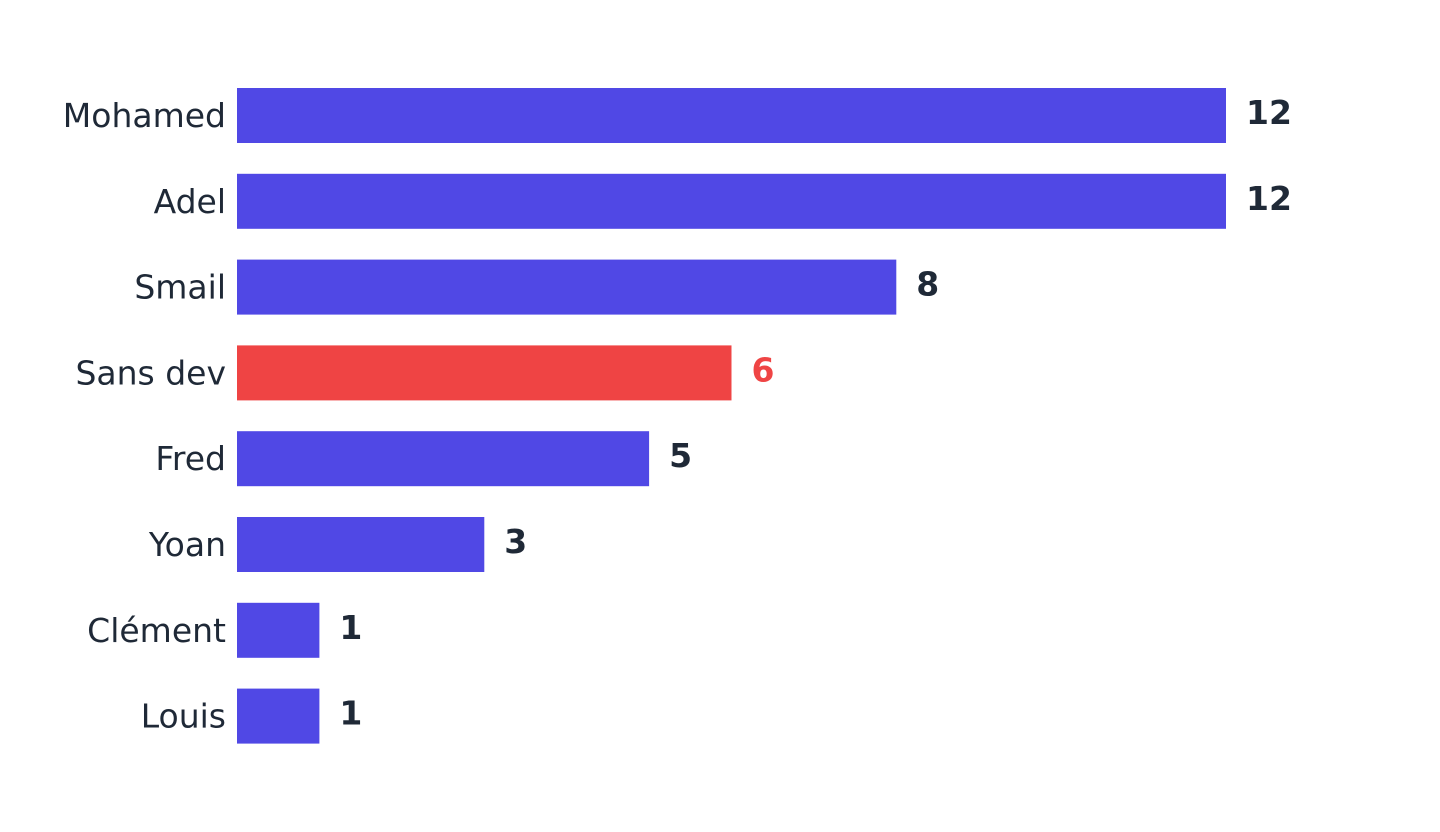 This screenshot has height=832, width=1440. I want to click on category-label: Louis, so click(183, 716).